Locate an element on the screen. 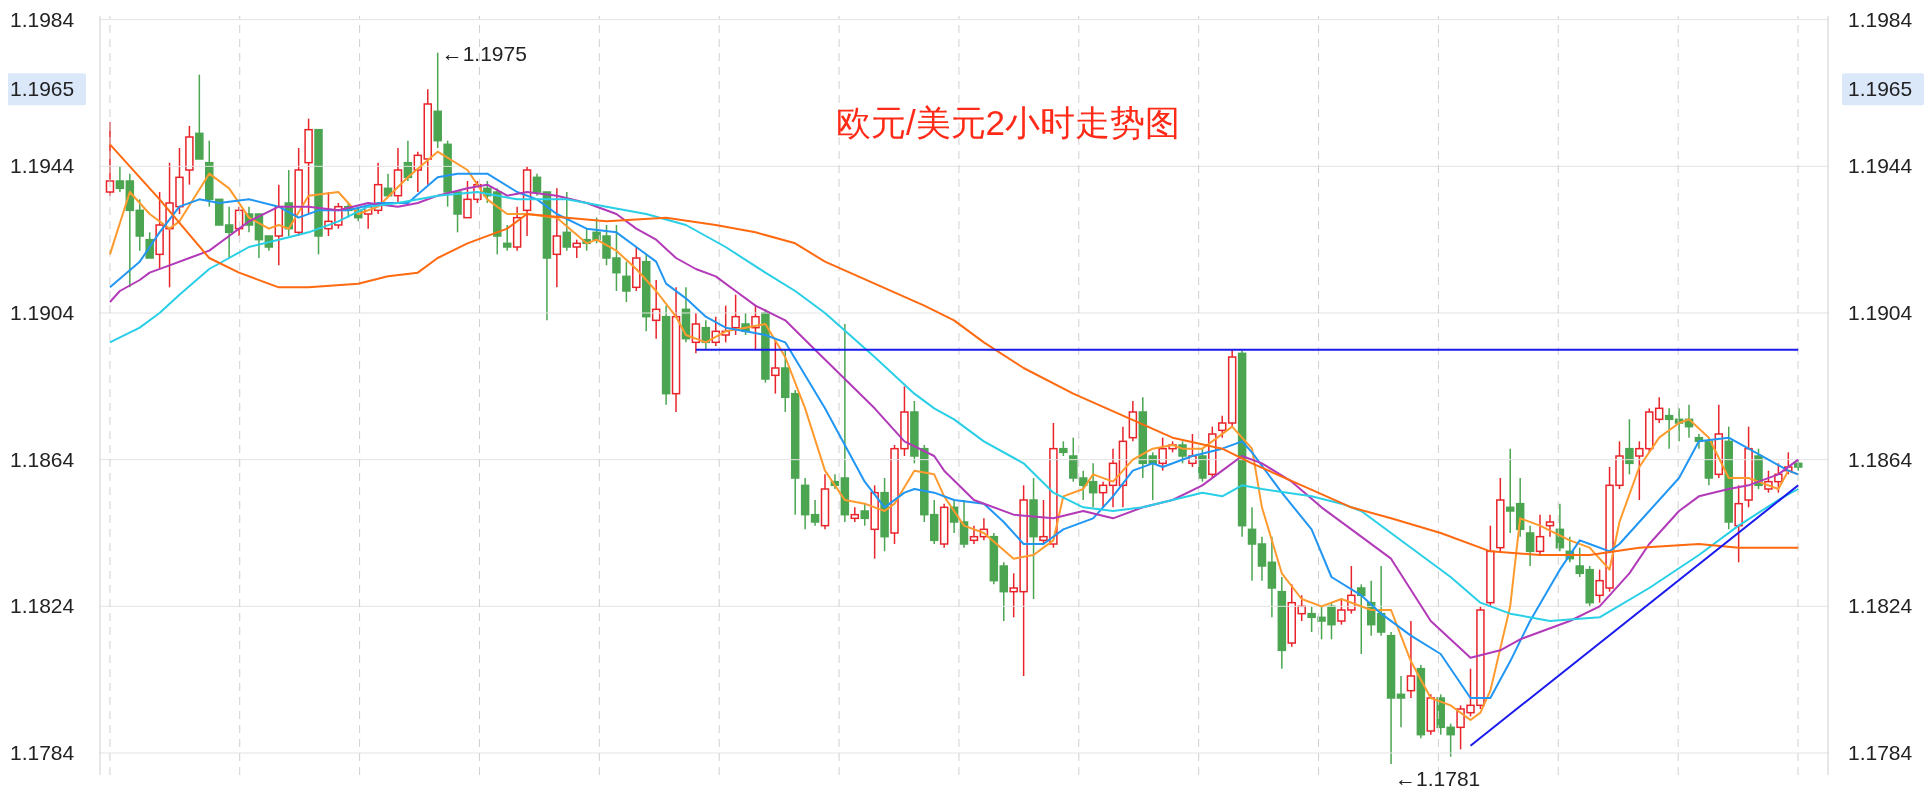 This screenshot has height=804, width=1932. y2-tick-label: 1.1904 is located at coordinates (1880, 312).